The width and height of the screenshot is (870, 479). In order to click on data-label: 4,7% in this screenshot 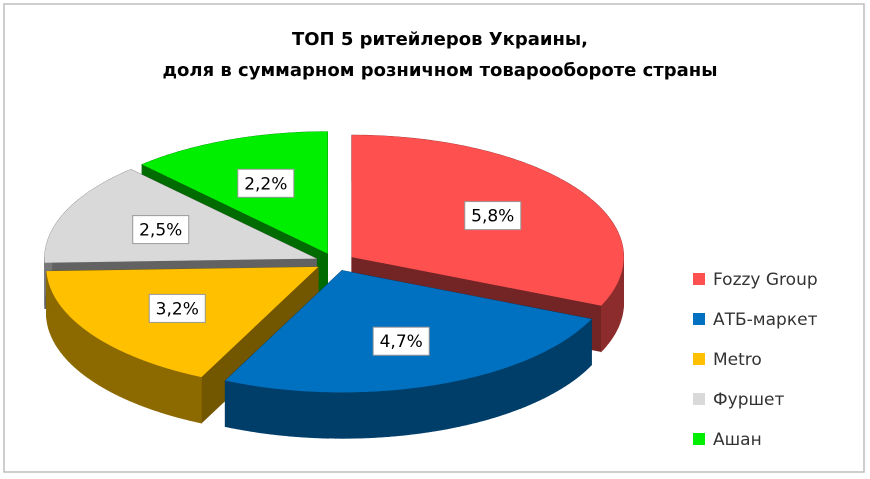, I will do `click(401, 341)`.